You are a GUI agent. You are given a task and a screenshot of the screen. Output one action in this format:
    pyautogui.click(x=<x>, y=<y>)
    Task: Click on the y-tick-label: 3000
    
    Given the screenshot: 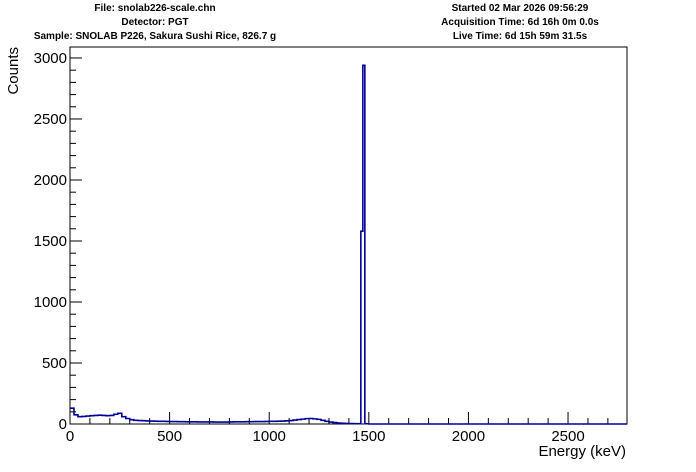 What is the action you would take?
    pyautogui.click(x=50, y=58)
    